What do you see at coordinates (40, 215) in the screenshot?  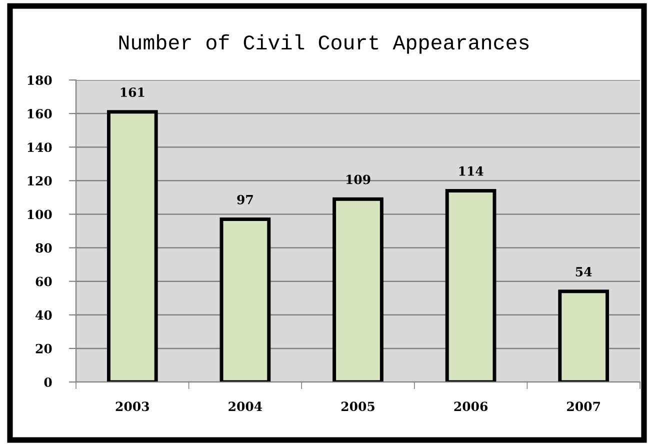 I see `y-tick-label: 100` at bounding box center [40, 215].